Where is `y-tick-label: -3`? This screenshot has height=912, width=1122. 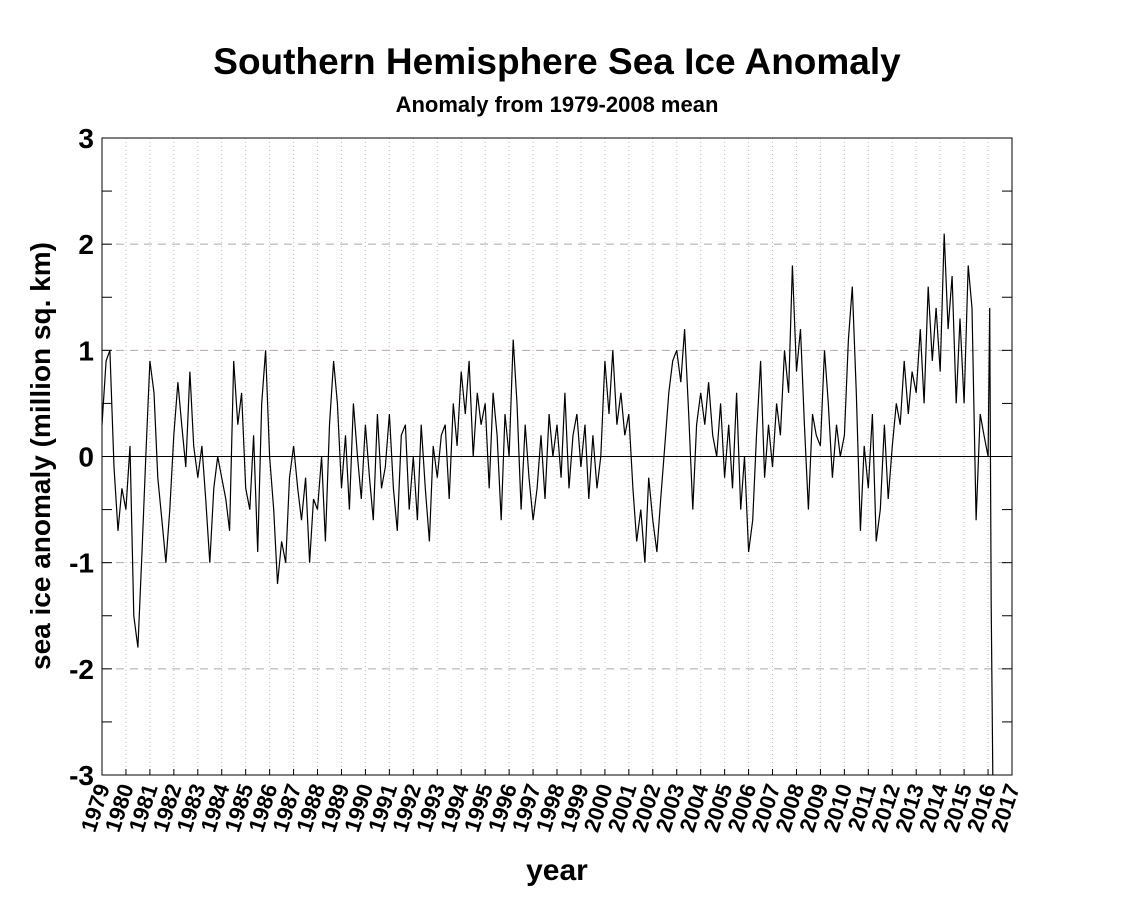
y-tick-label: -3 is located at coordinates (81, 775).